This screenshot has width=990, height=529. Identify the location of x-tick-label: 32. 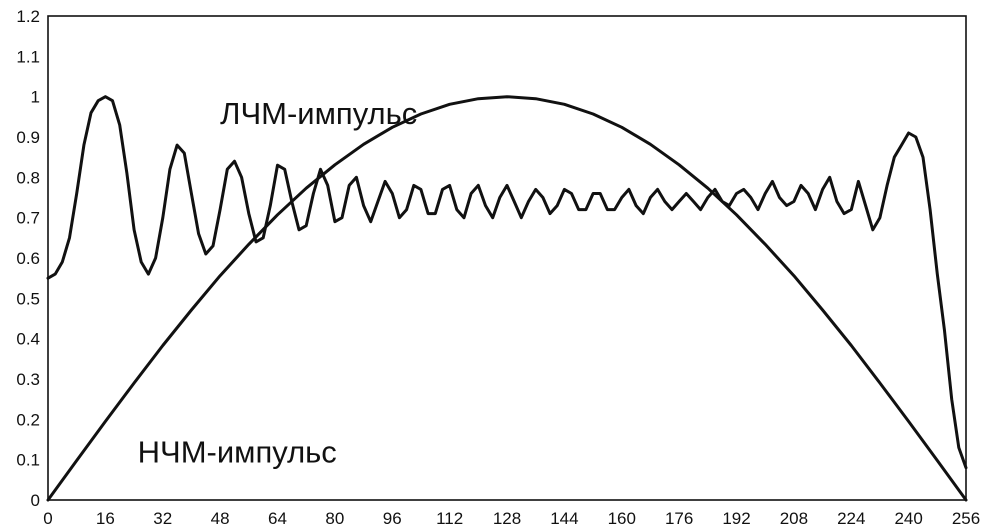
(162, 518).